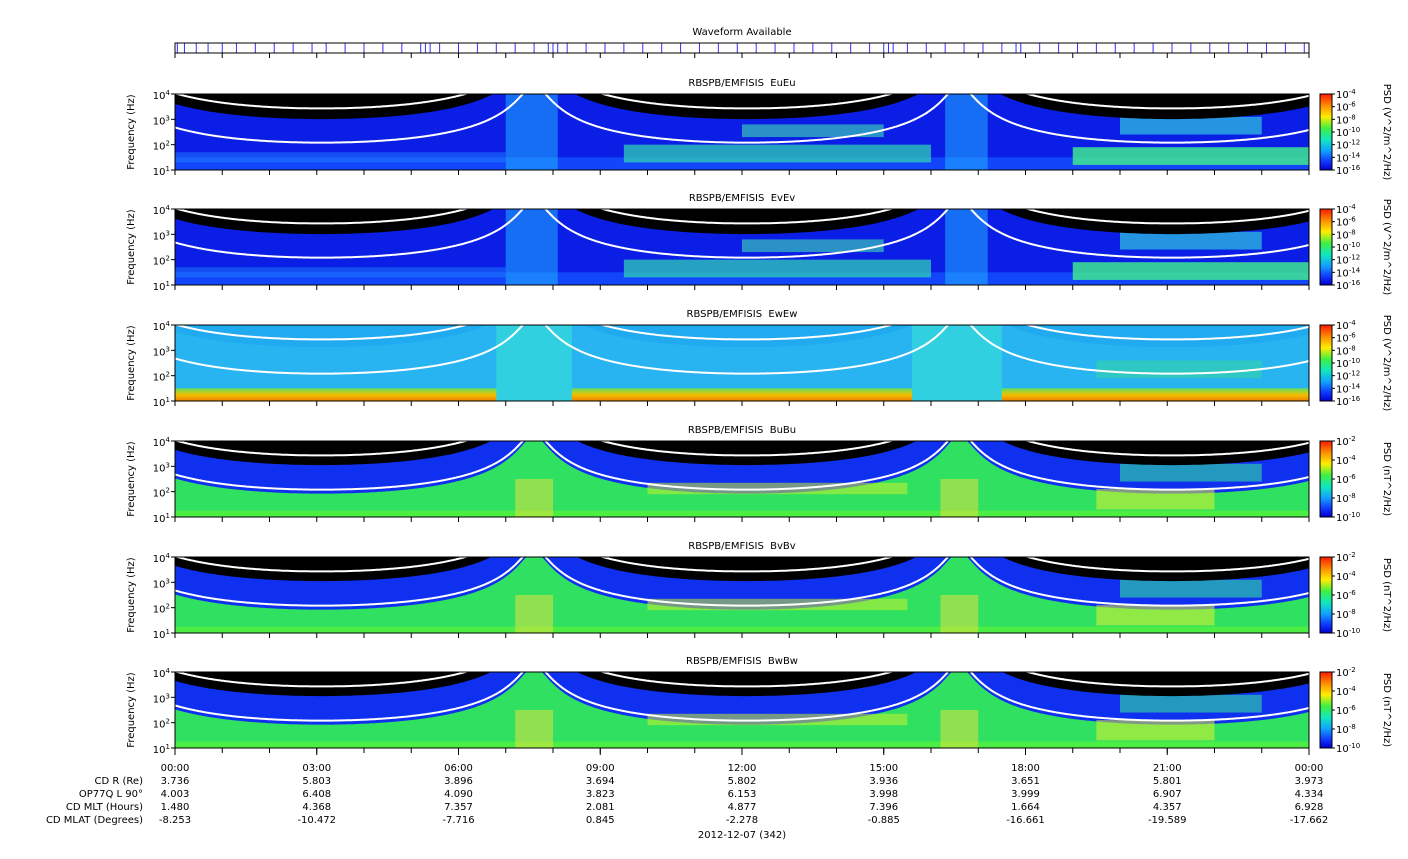  Describe the element at coordinates (1025, 781) in the screenshot. I see `ephemeris-value: 3.651` at that location.